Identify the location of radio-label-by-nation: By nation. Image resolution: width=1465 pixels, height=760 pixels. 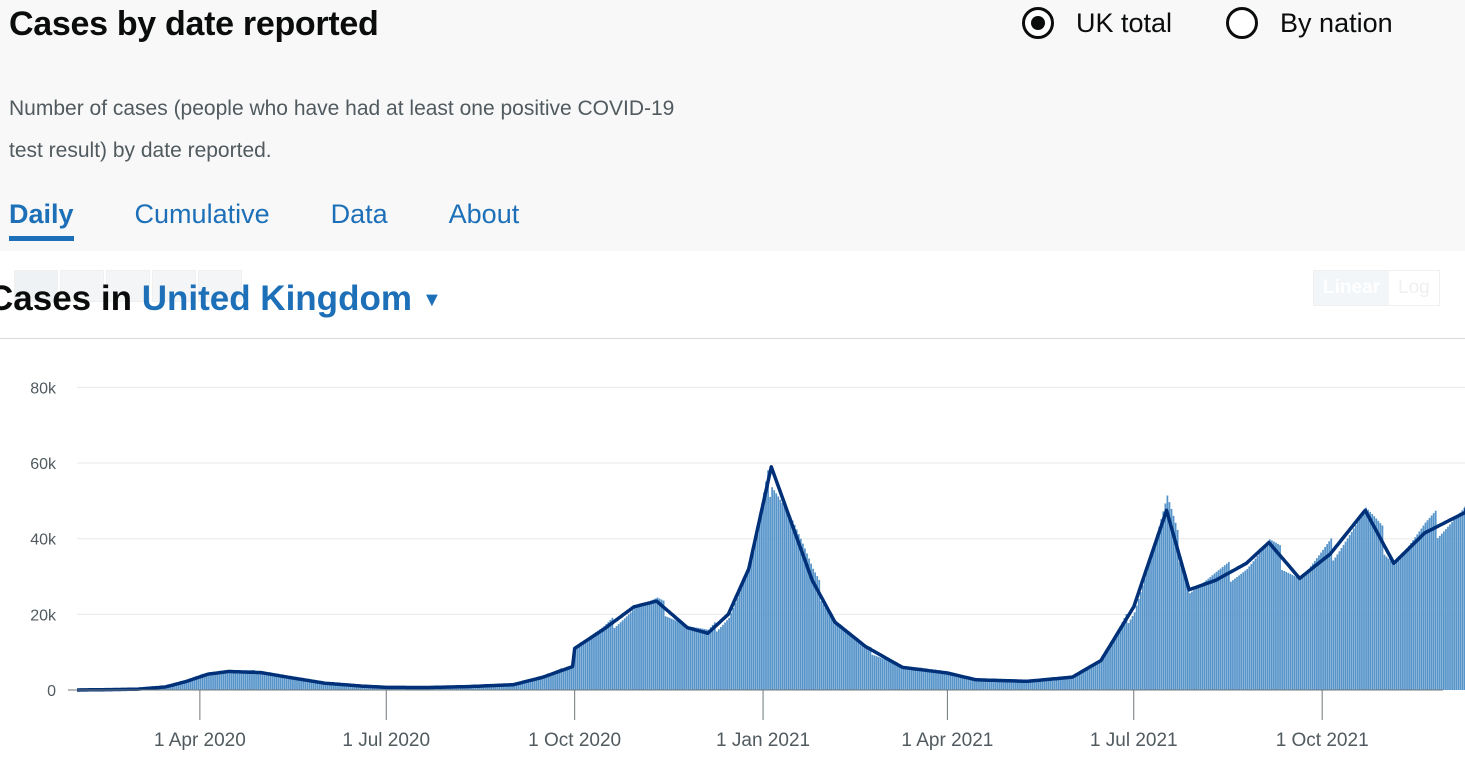
(1336, 23).